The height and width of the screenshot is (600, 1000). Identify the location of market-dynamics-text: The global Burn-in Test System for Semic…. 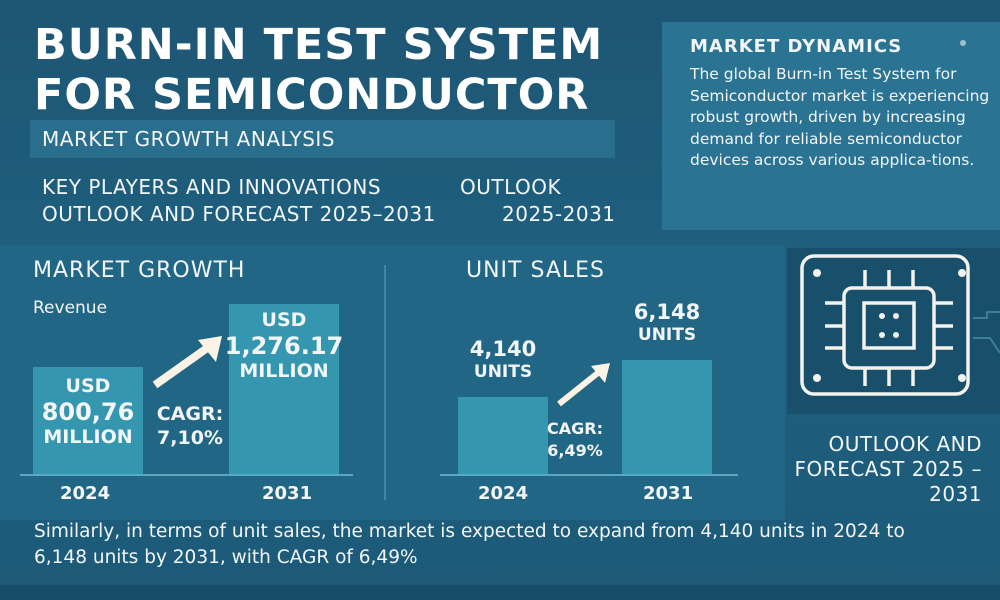
(840, 117).